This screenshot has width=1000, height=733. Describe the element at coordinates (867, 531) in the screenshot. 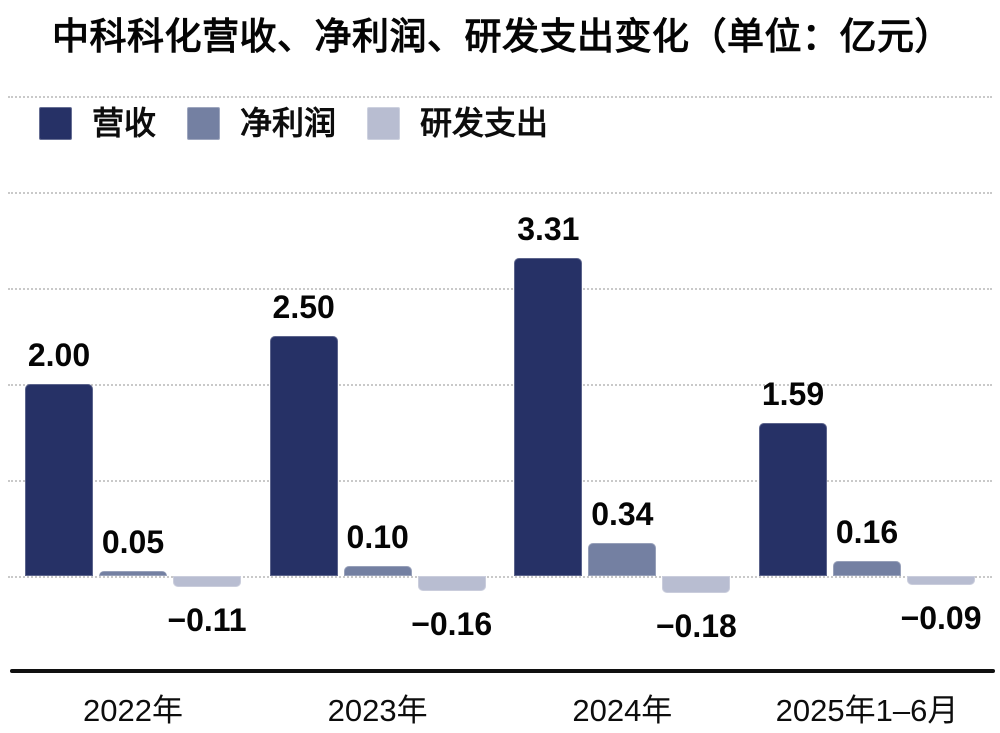

I see `value-label: 0.16` at that location.